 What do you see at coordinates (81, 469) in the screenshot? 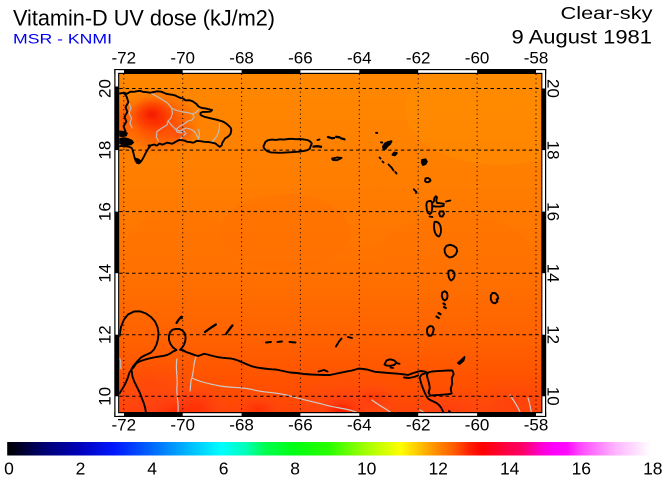
I see `svg-text: 2` at bounding box center [81, 469].